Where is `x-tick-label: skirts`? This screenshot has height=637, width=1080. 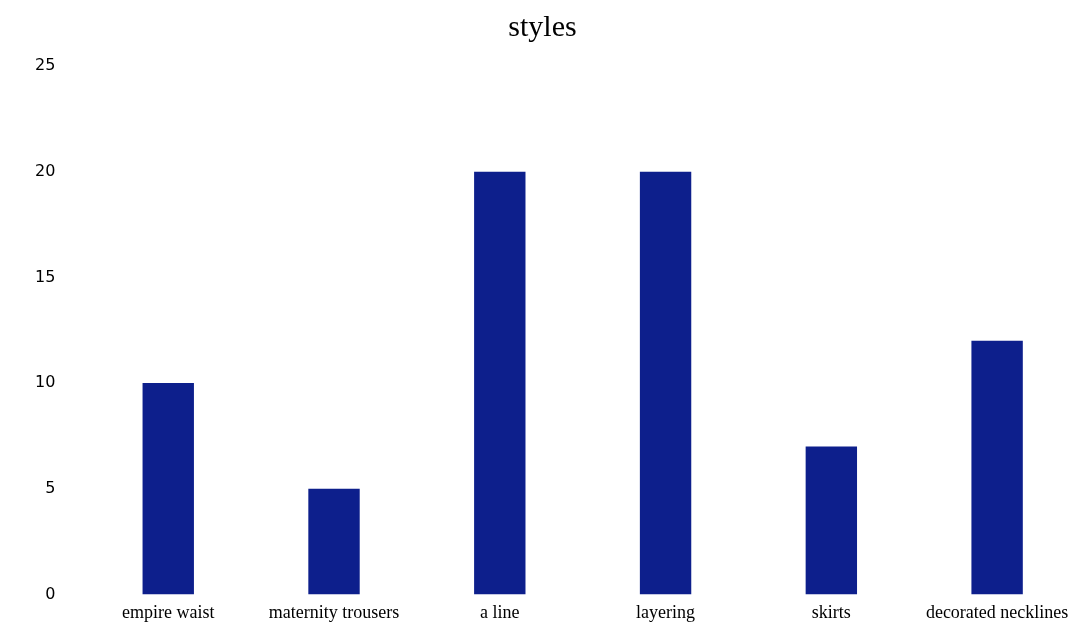 x-tick-label: skirts is located at coordinates (831, 611).